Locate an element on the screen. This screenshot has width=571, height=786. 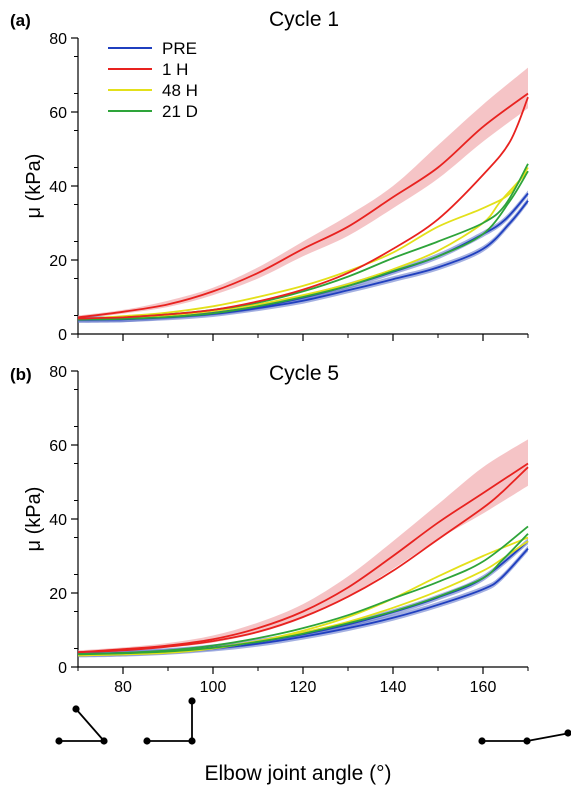
legend-label: 21 D is located at coordinates (180, 111).